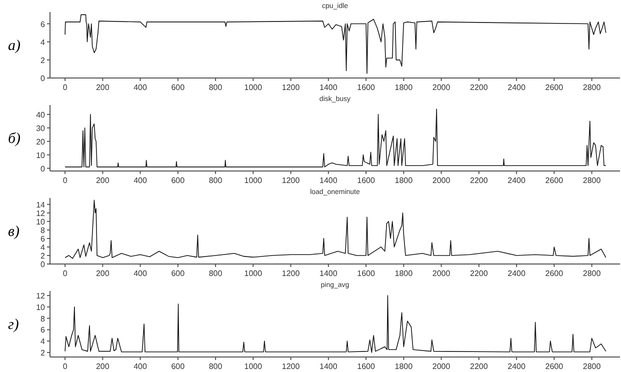 This screenshot has height=372, width=621. Describe the element at coordinates (41, 205) in the screenshot. I see `y-tick-label: 14` at that location.